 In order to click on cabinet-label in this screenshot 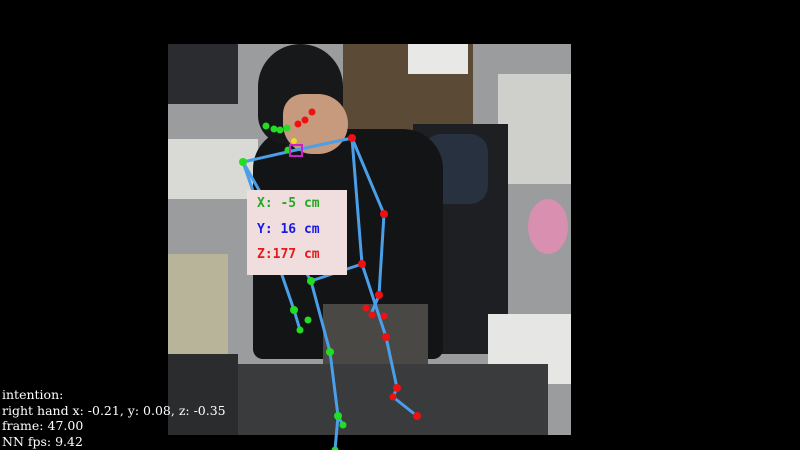, I will do `click(438, 59)`.